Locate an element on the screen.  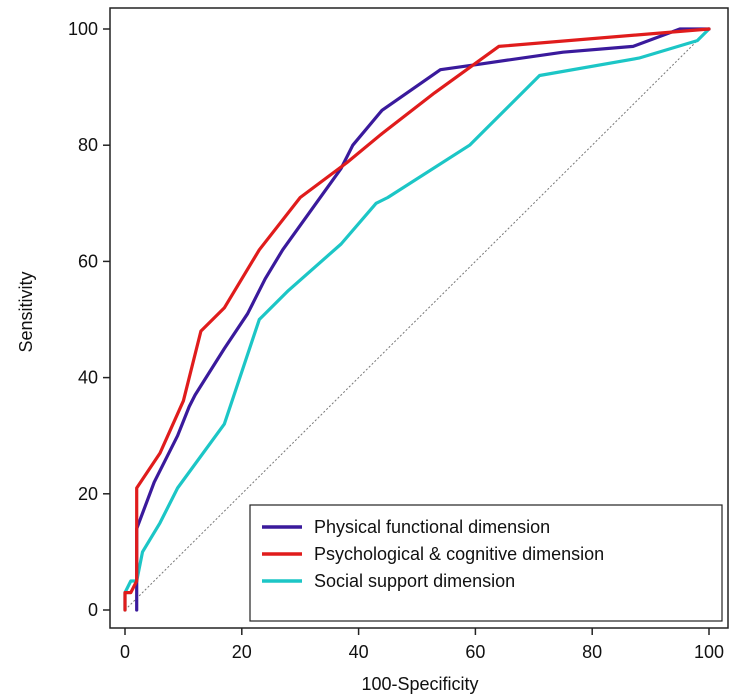
y-tick-label: 100 is located at coordinates (83, 29).